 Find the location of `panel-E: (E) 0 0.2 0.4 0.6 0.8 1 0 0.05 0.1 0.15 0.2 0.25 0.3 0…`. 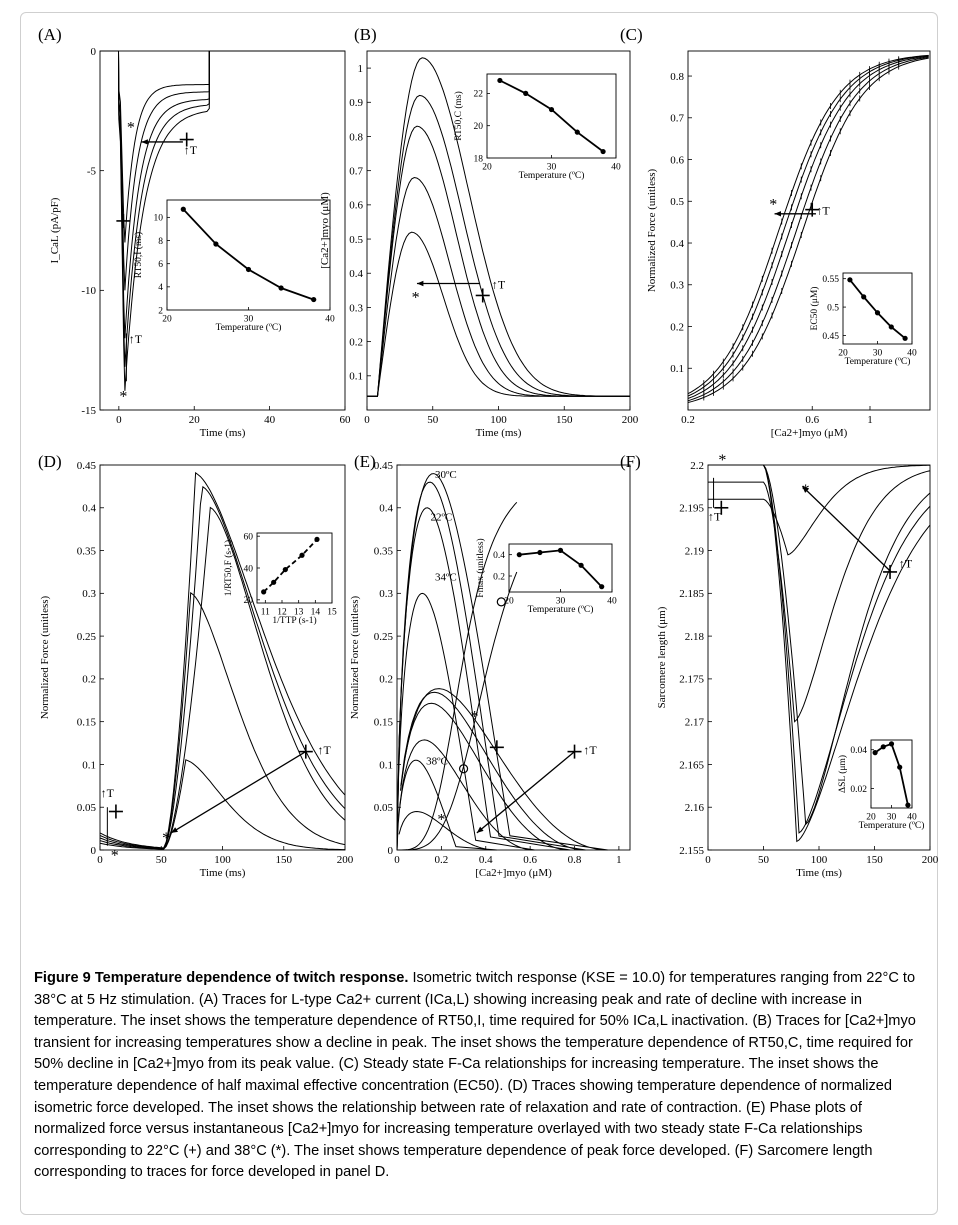

panel-E: (E) 0 0.2 0.4 0.6 0.8 1 0 0.05 0.1 0.15 0.2 0.25 0.3 0… is located at coordinates (490, 665).